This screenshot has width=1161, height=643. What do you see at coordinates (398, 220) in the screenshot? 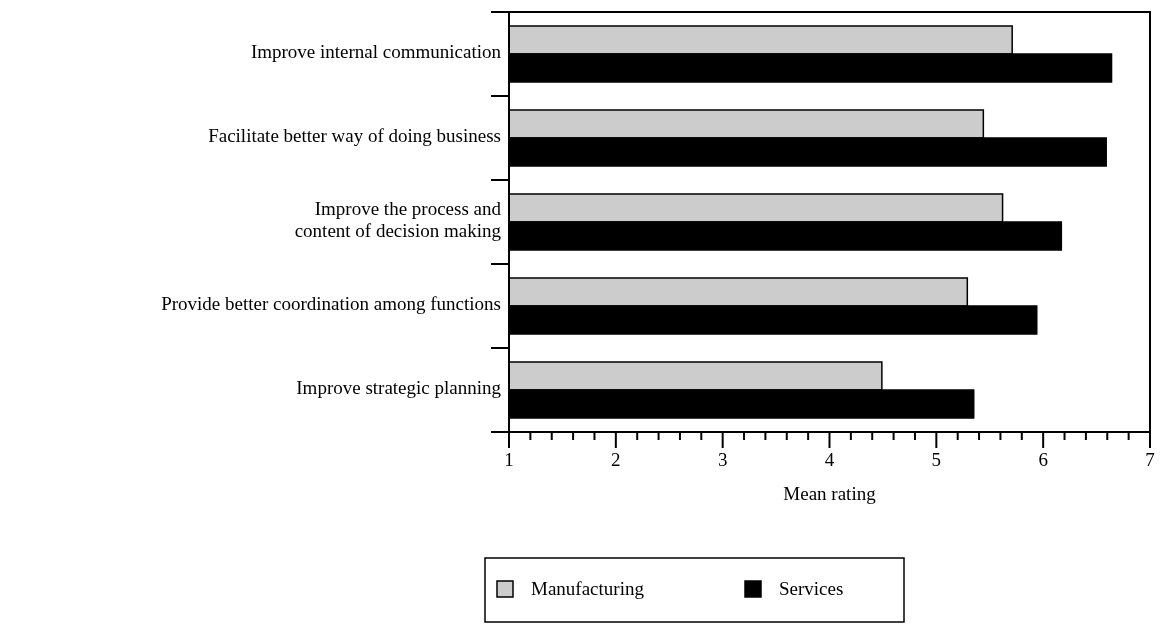
I see `y-tick-label: Improve the process and content of decision making` at bounding box center [398, 220].